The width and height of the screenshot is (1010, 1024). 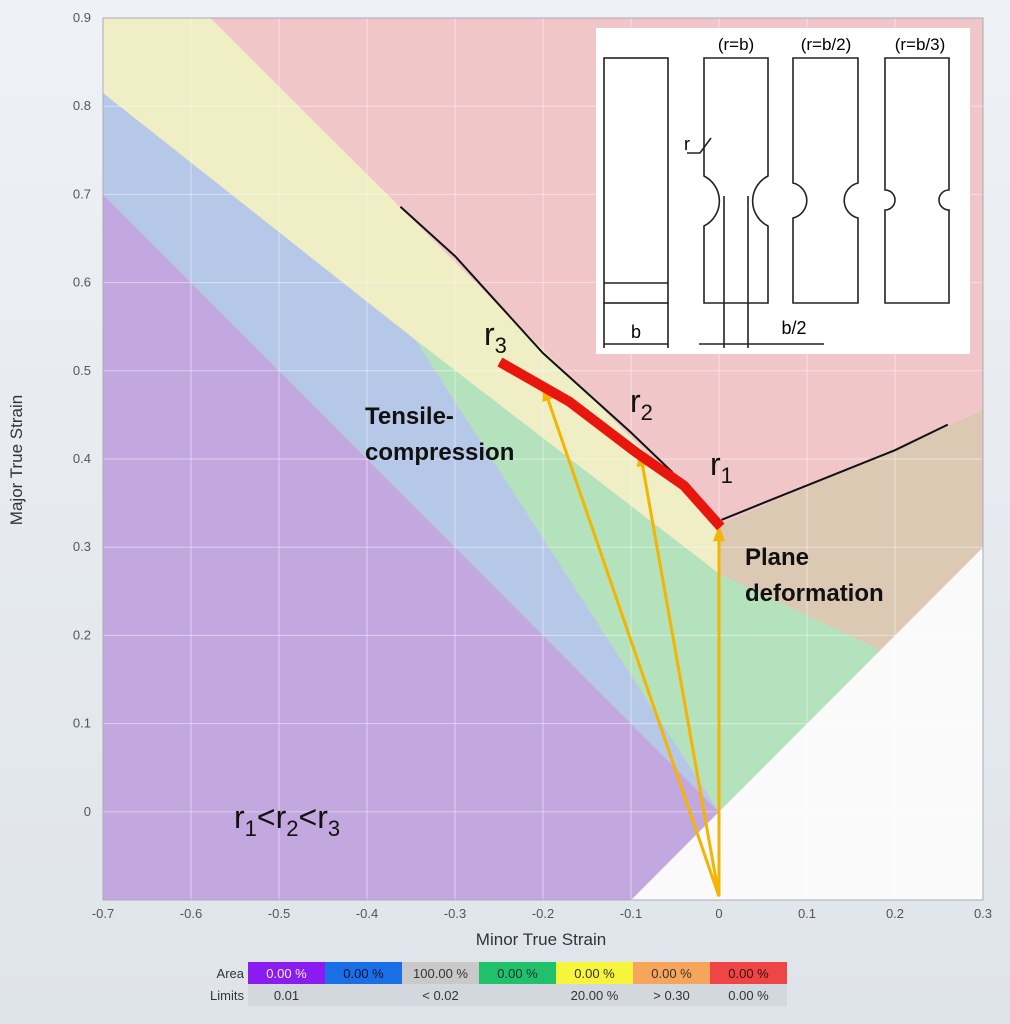 What do you see at coordinates (814, 593) in the screenshot?
I see `label-deformation: deformation` at bounding box center [814, 593].